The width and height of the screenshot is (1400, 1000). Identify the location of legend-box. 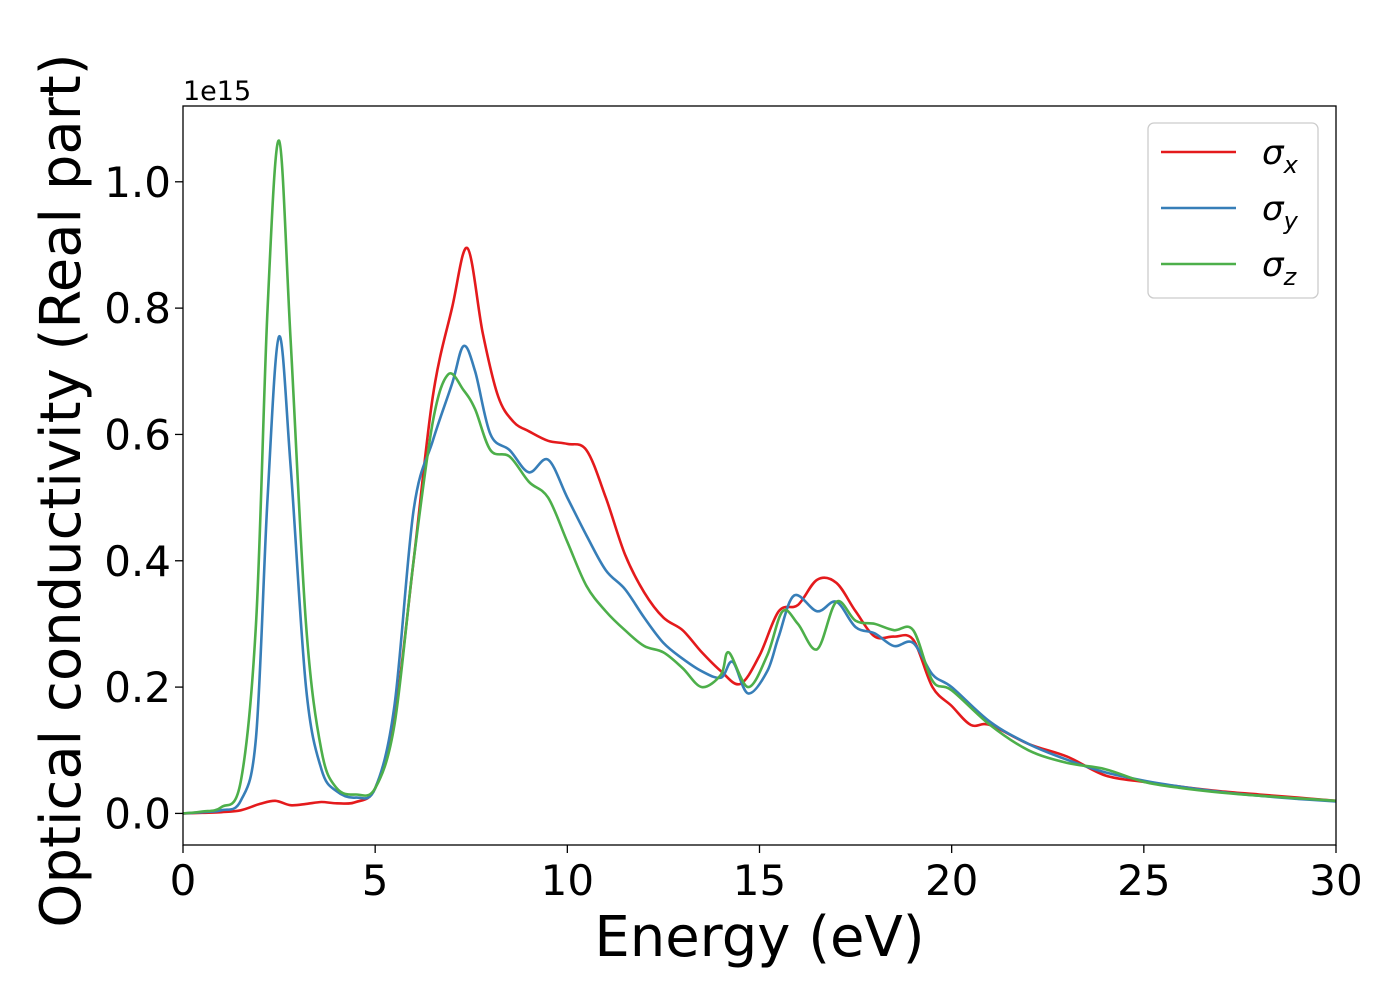
(1233, 210).